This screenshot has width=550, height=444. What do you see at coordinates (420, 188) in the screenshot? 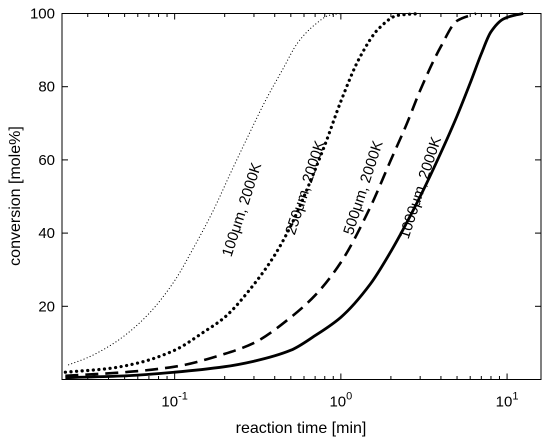
I see `curve-label-4: 1000μm, 2000K` at bounding box center [420, 188].